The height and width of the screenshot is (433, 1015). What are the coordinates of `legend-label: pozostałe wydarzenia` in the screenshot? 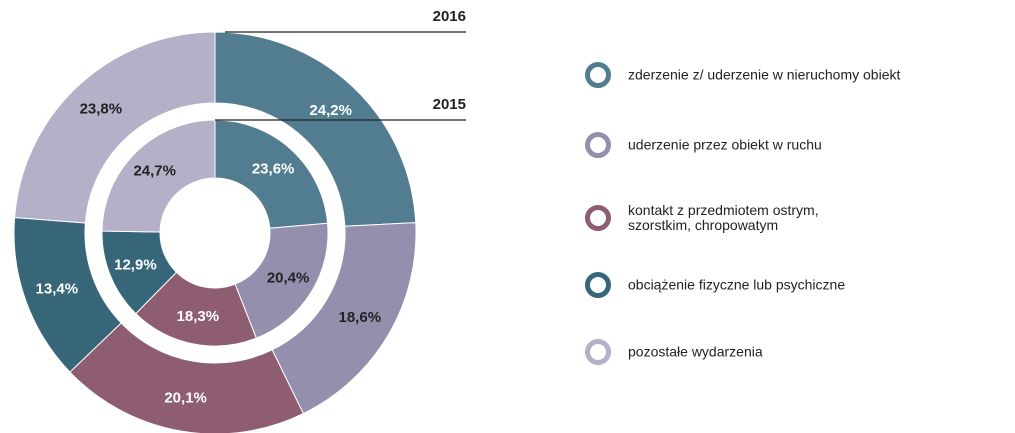 It's located at (695, 351).